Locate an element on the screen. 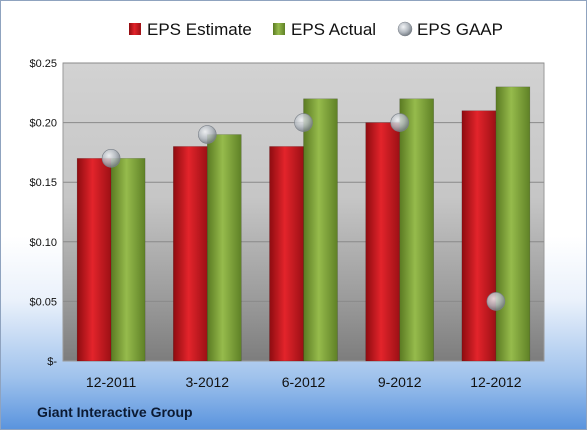 Image resolution: width=587 pixels, height=431 pixels. legend-label: EPS Estimate is located at coordinates (199, 29).